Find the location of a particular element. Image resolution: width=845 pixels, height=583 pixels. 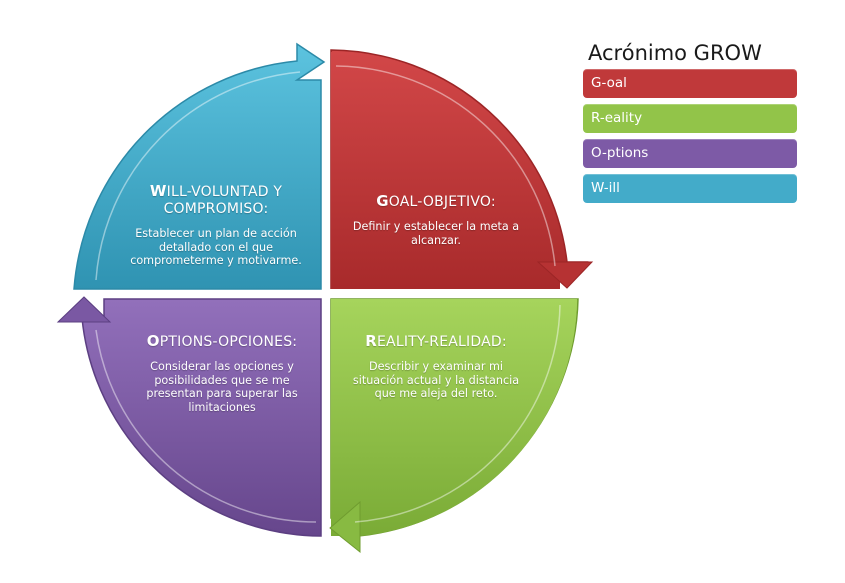

reality-title: REALITY-REALIDAD: is located at coordinates (436, 341).